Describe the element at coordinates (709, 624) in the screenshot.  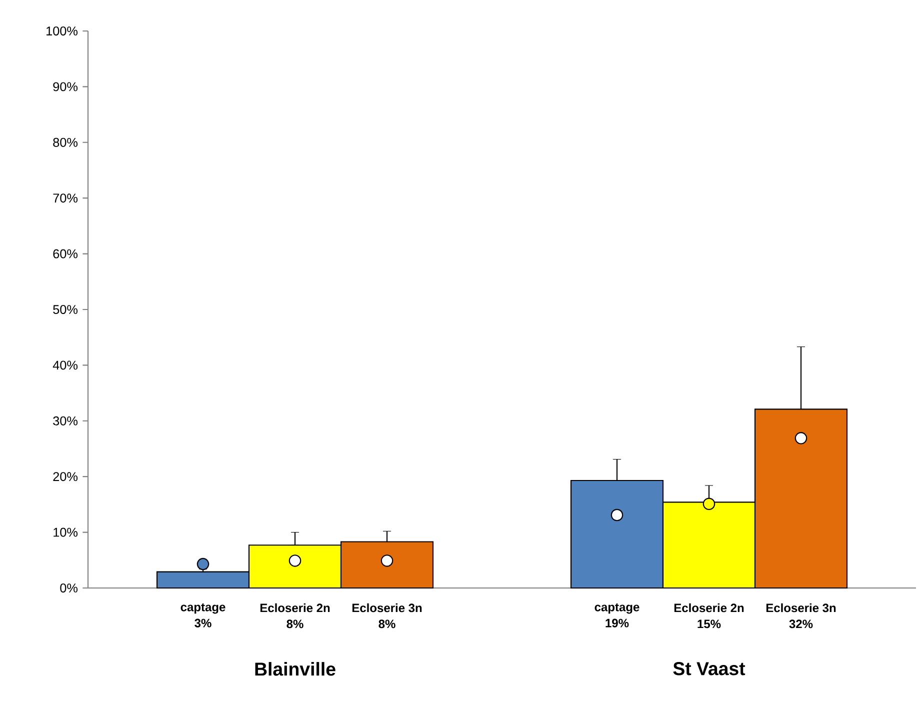
I see `data-label: 15%` at that location.